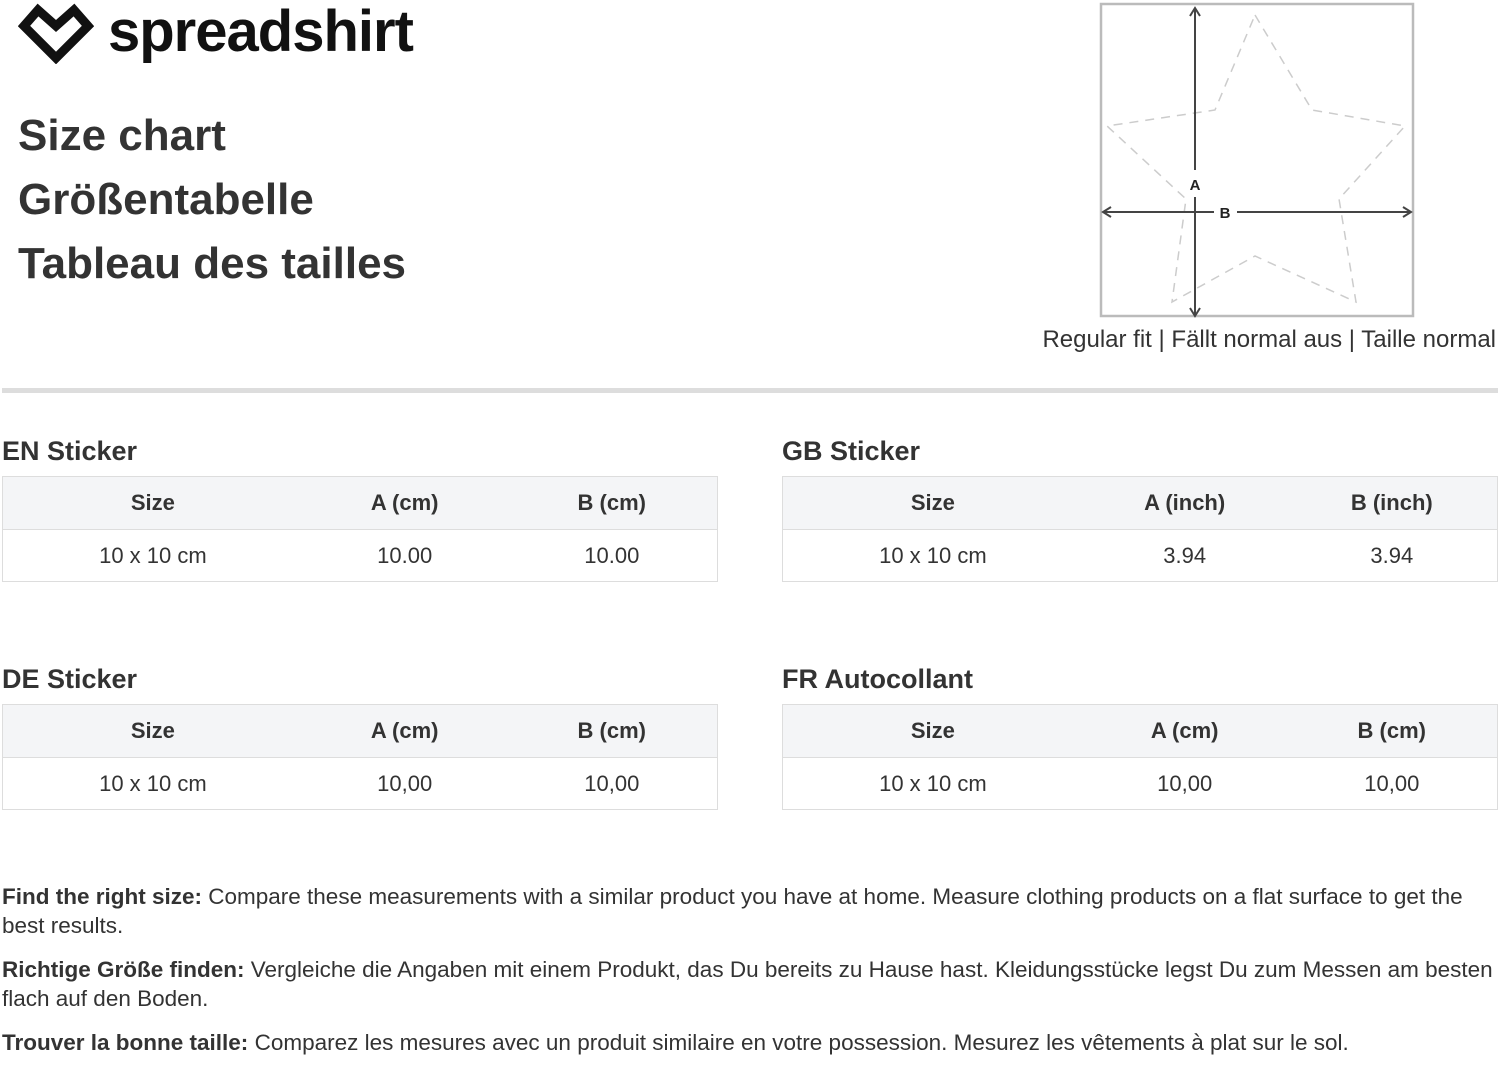  What do you see at coordinates (750, 390) in the screenshot?
I see `divider` at bounding box center [750, 390].